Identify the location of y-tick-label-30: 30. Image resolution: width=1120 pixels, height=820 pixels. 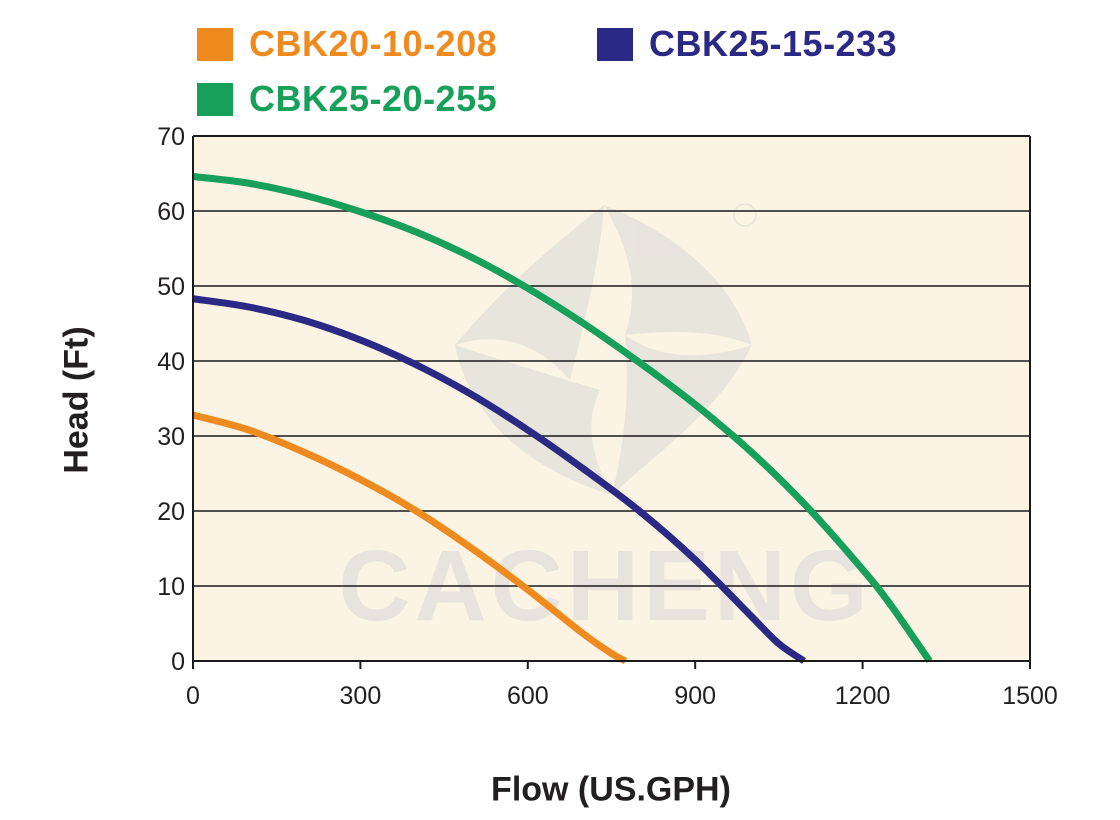
(171, 437).